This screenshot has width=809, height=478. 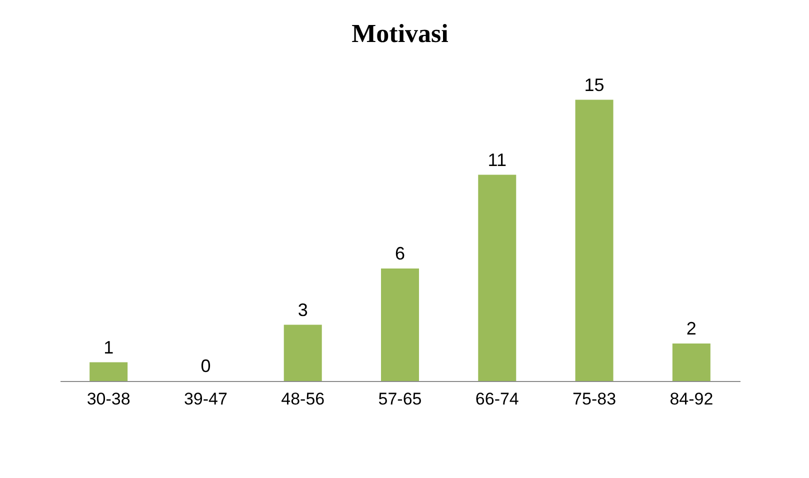 What do you see at coordinates (400, 254) in the screenshot?
I see `data-label: 6` at bounding box center [400, 254].